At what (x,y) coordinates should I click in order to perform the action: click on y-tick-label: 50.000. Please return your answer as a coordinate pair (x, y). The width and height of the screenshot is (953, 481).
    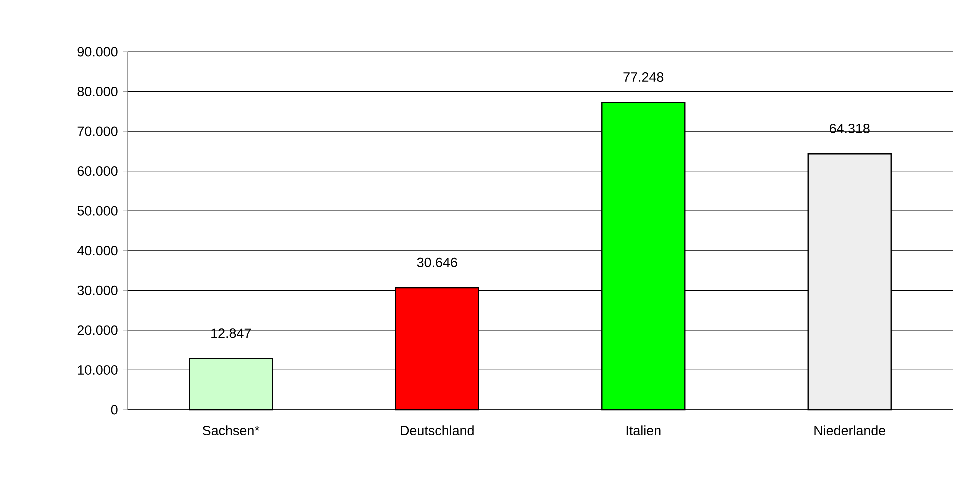
    Looking at the image, I should click on (98, 211).